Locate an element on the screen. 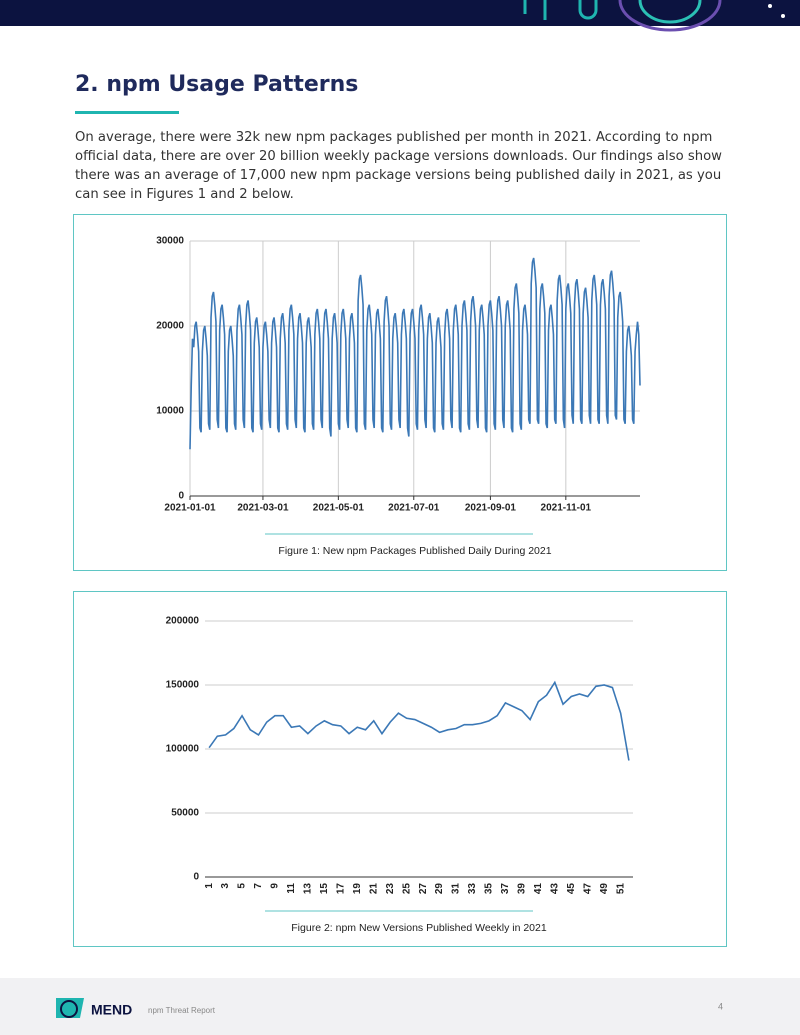 Image resolution: width=800 pixels, height=1035 pixels. x-tick-label: 31 is located at coordinates (456, 889).